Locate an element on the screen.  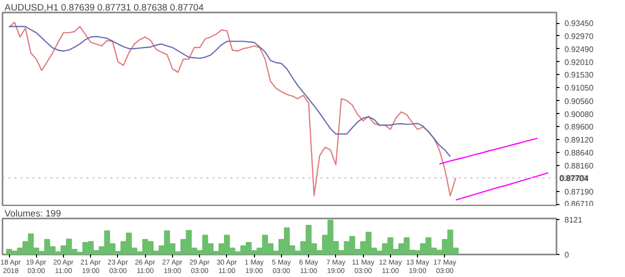
y-tick-label: 0.88640 is located at coordinates (579, 153).